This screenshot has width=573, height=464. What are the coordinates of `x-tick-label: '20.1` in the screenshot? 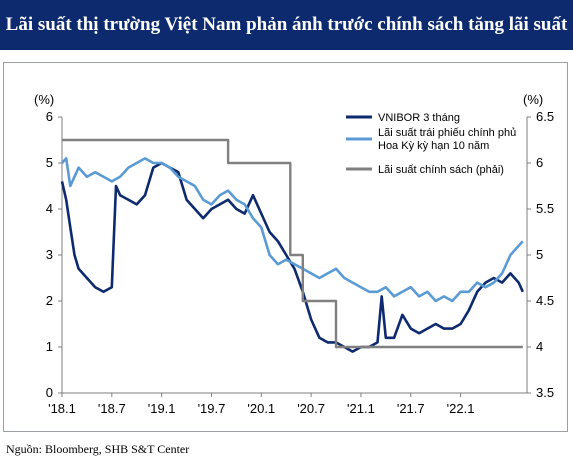 It's located at (261, 408).